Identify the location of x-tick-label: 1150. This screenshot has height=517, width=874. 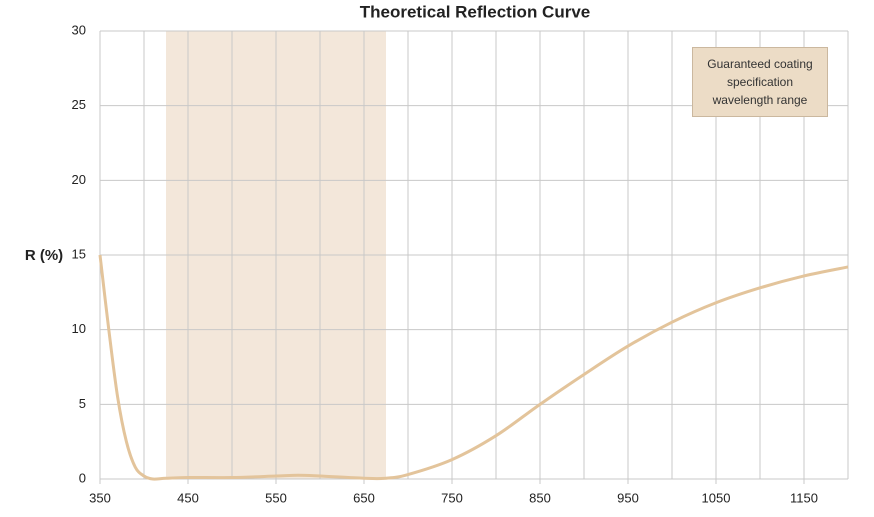
(804, 497).